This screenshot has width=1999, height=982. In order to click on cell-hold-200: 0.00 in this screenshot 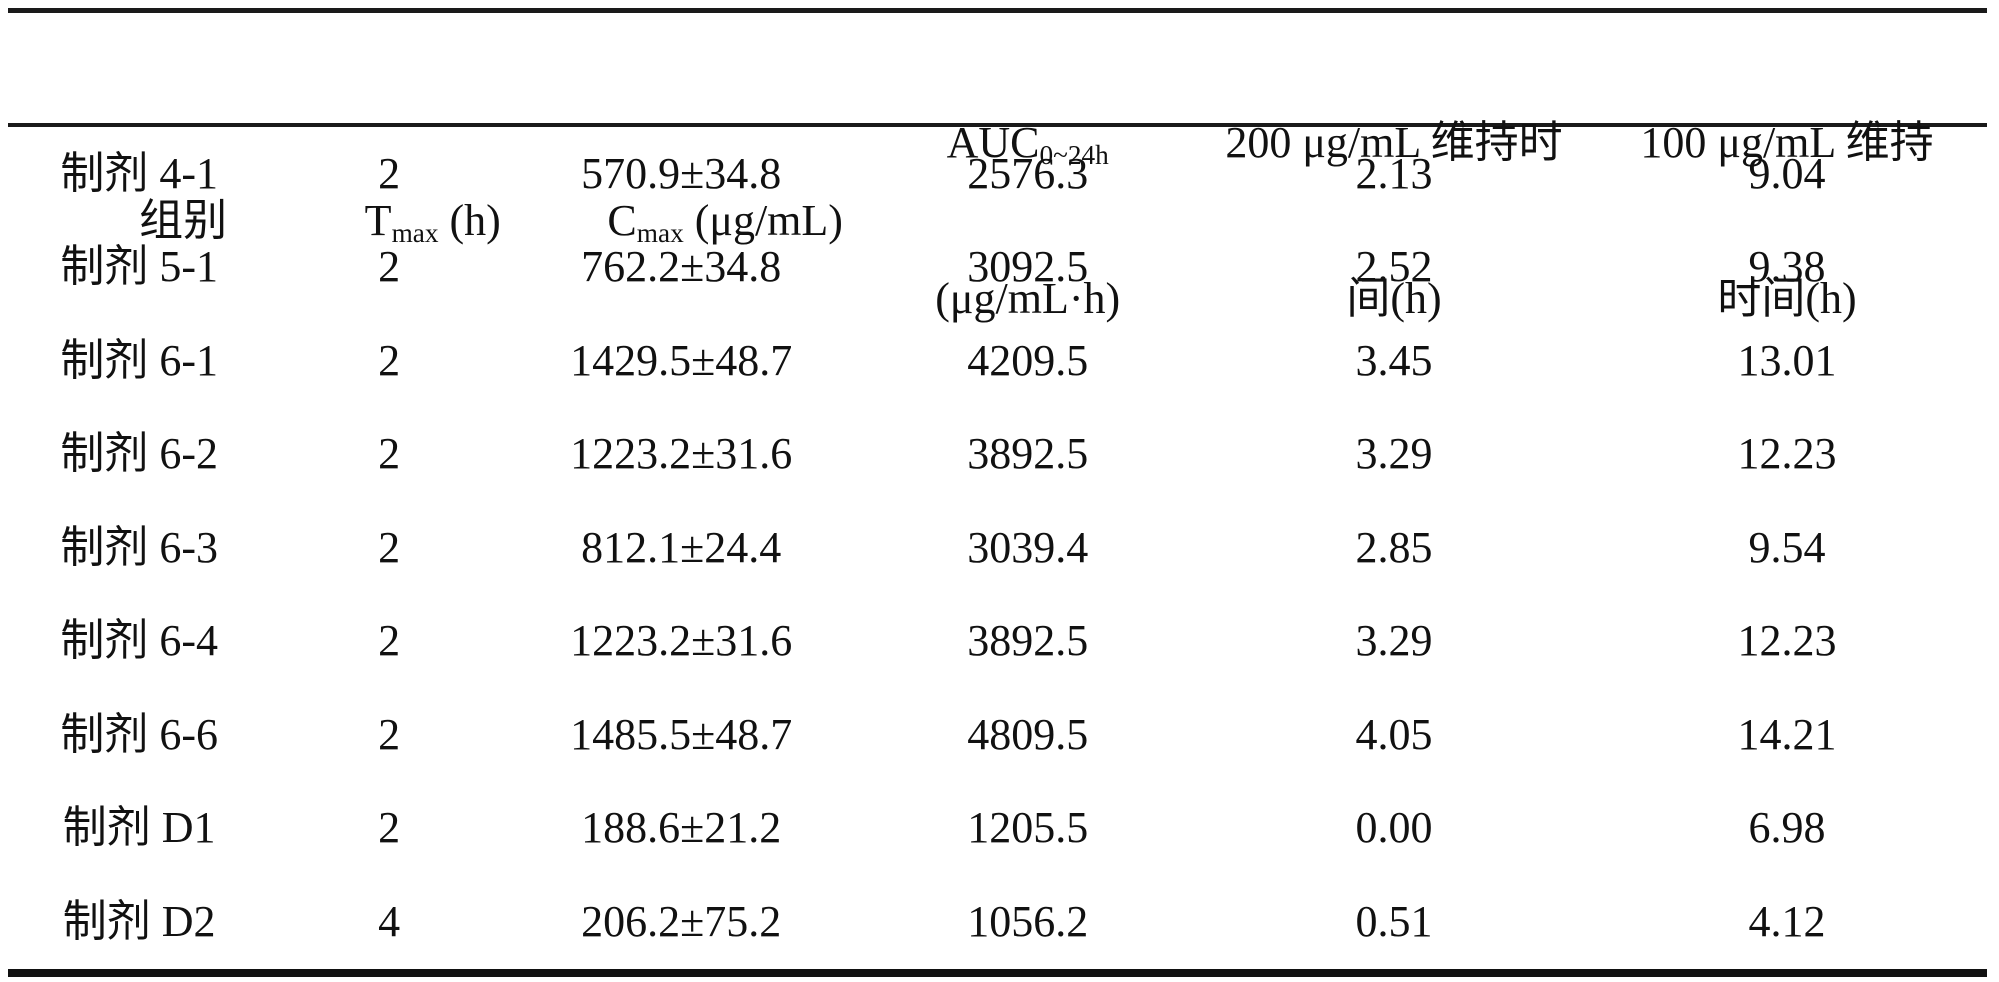, I will do `click(1394, 828)`.